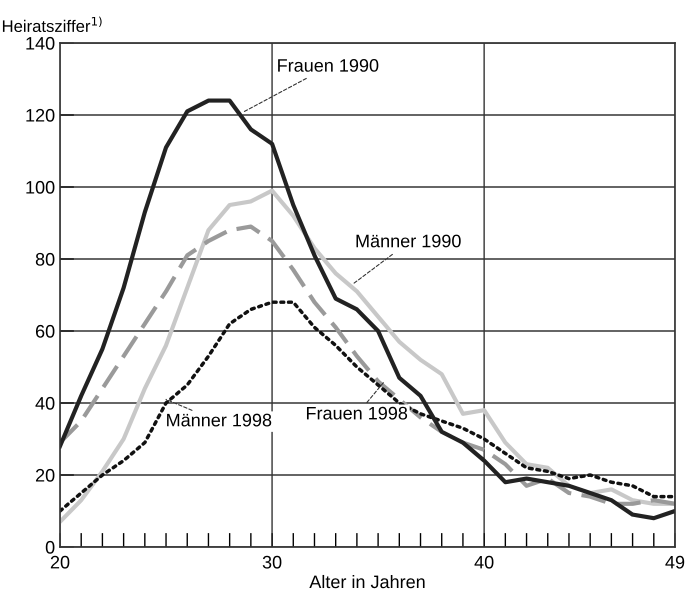  I want to click on y-tick-label: 80, so click(45, 259).